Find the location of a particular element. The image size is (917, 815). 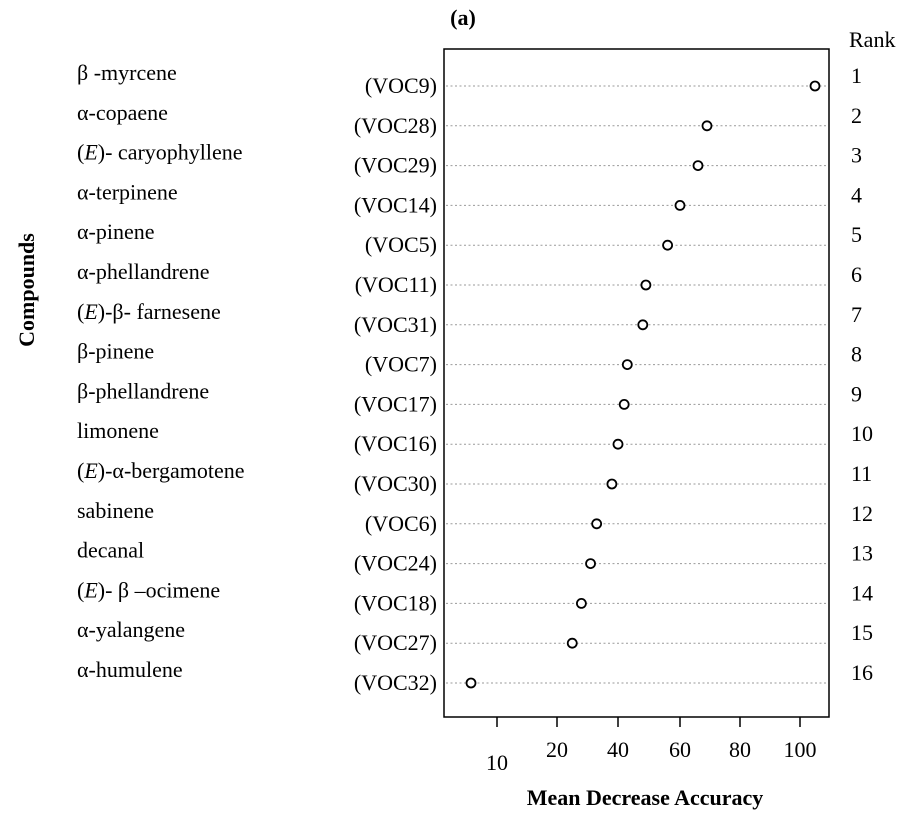

voc-code-label: (VOC17) is located at coordinates (395, 403).